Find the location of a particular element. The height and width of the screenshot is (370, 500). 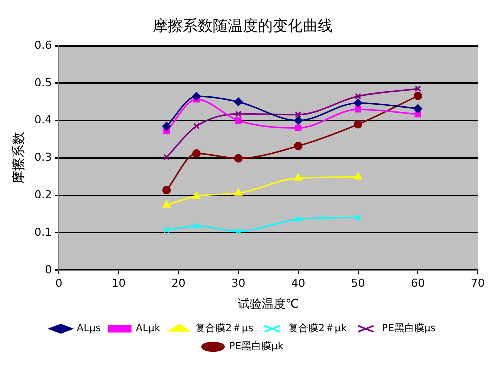

x-tick-label: 20 is located at coordinates (179, 283).